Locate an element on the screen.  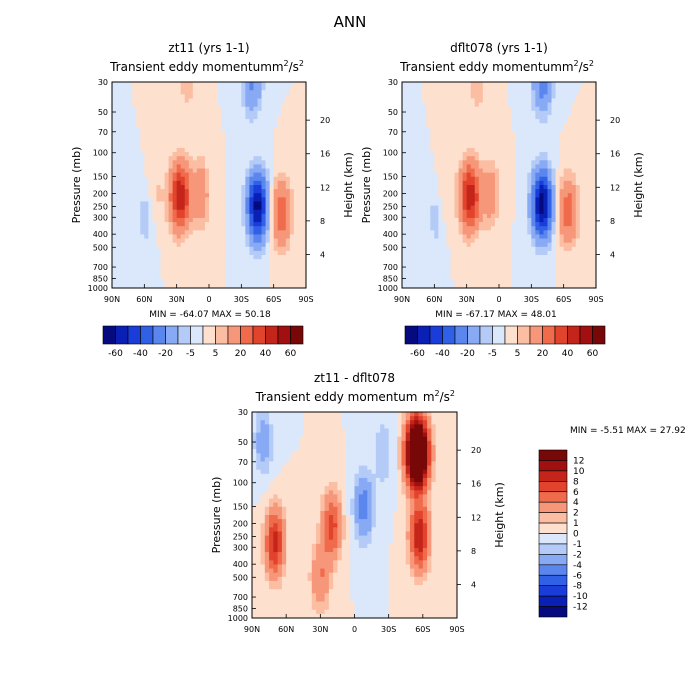
y-tick-label: 700 is located at coordinates (100, 267).